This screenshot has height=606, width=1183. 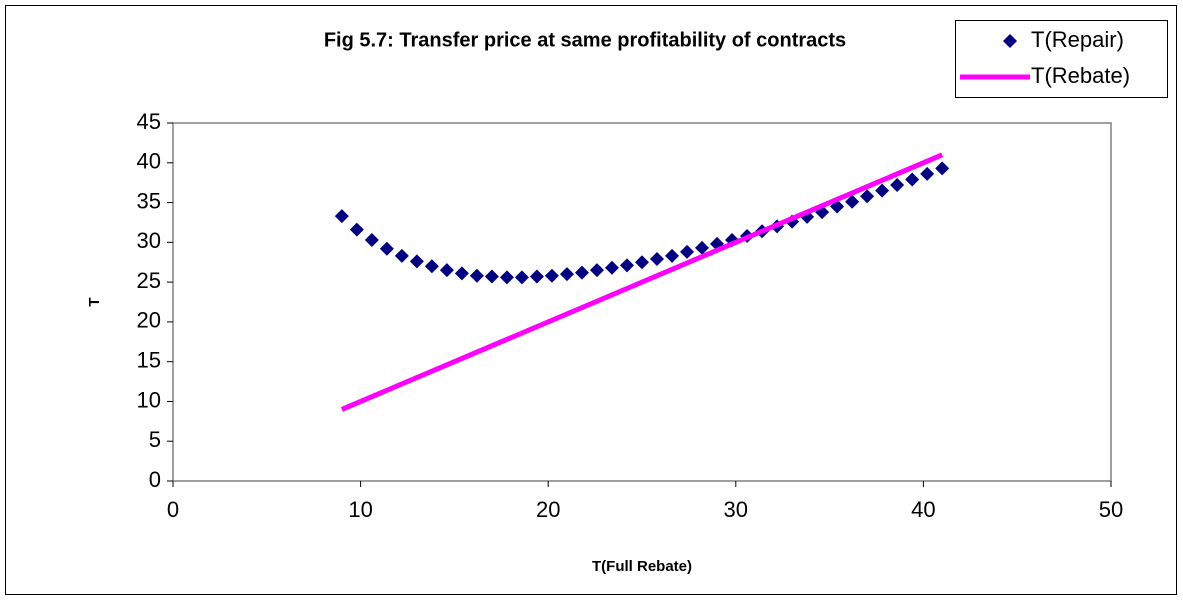 What do you see at coordinates (1080, 75) in the screenshot?
I see `legend-label: T(Rebate)` at bounding box center [1080, 75].